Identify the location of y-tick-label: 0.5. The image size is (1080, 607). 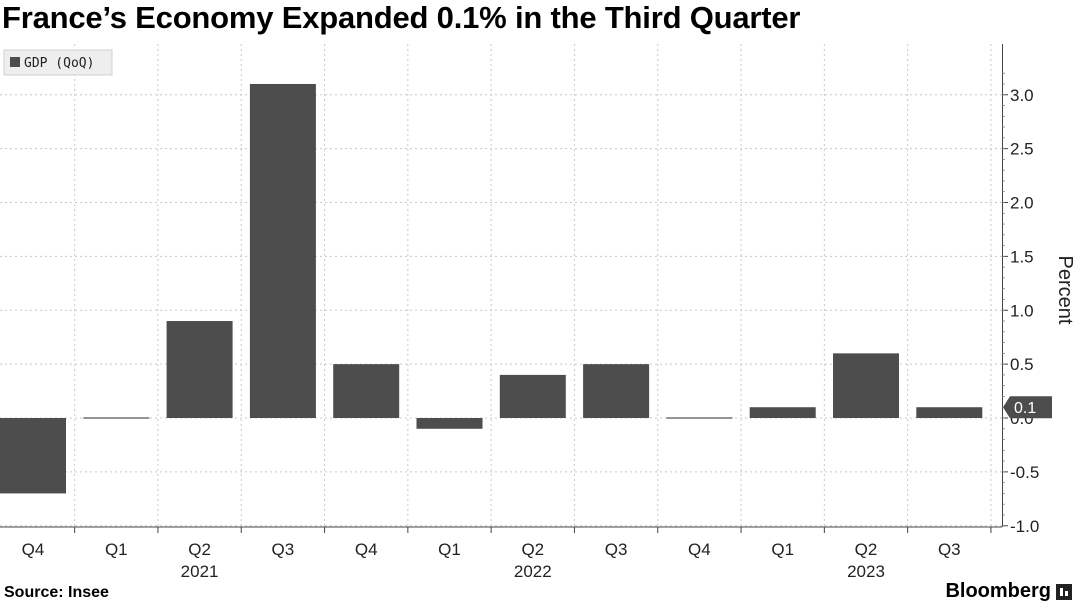
(1022, 364).